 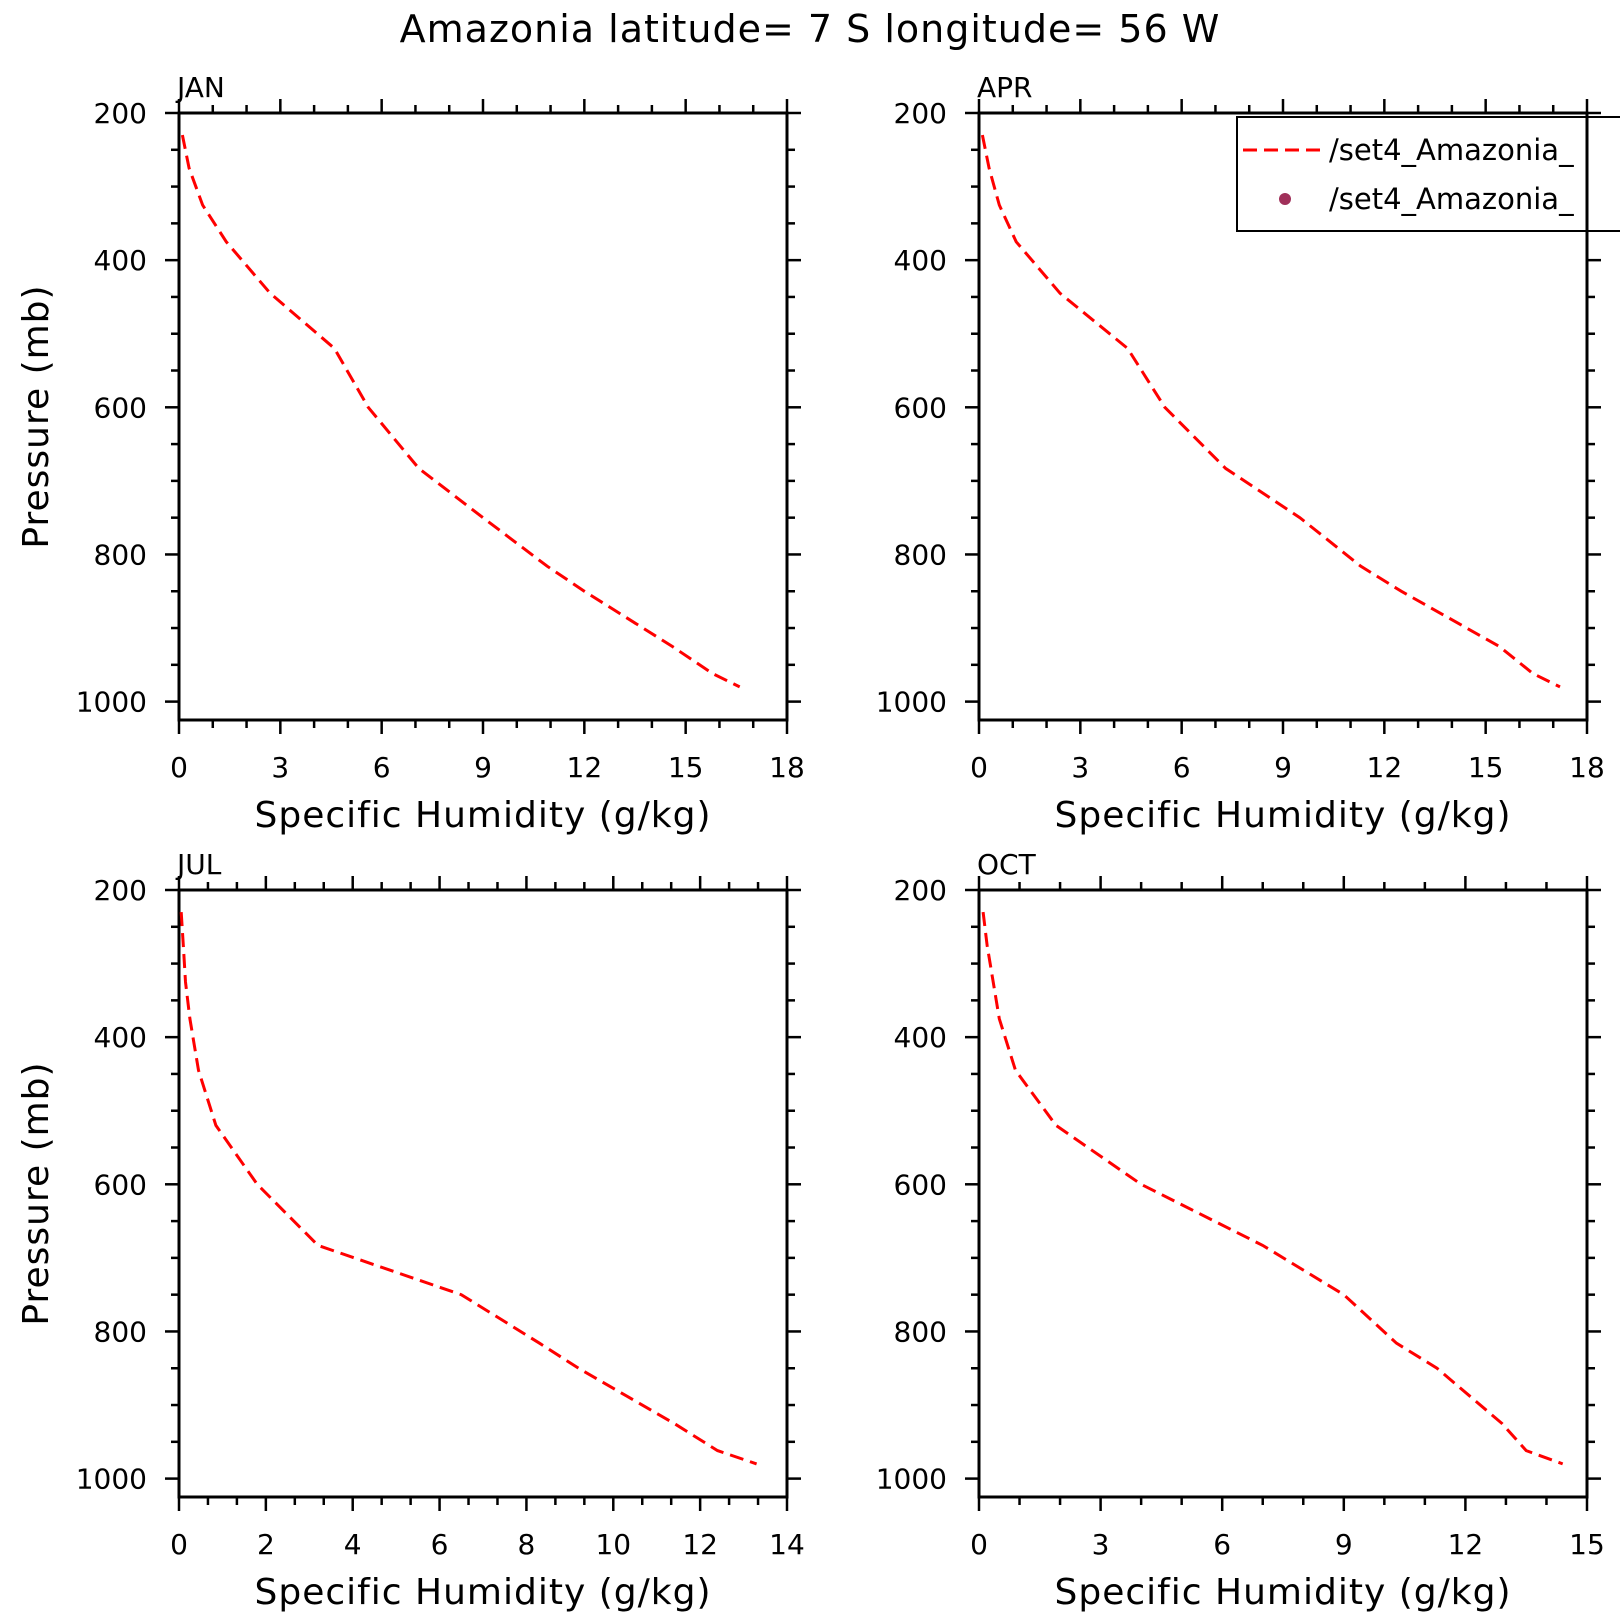 What do you see at coordinates (787, 1544) in the screenshot?
I see `x-tick-label: 14` at bounding box center [787, 1544].